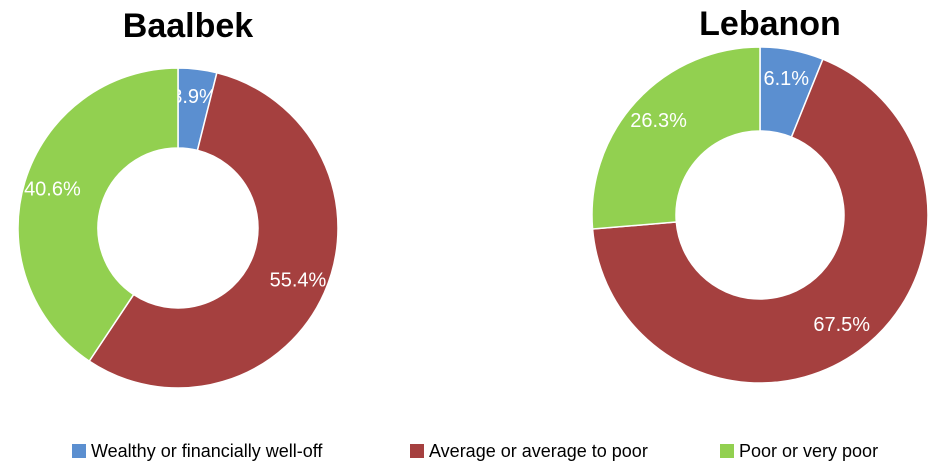  Describe the element at coordinates (52, 189) in the screenshot. I see `data-label: 40.6%` at that location.